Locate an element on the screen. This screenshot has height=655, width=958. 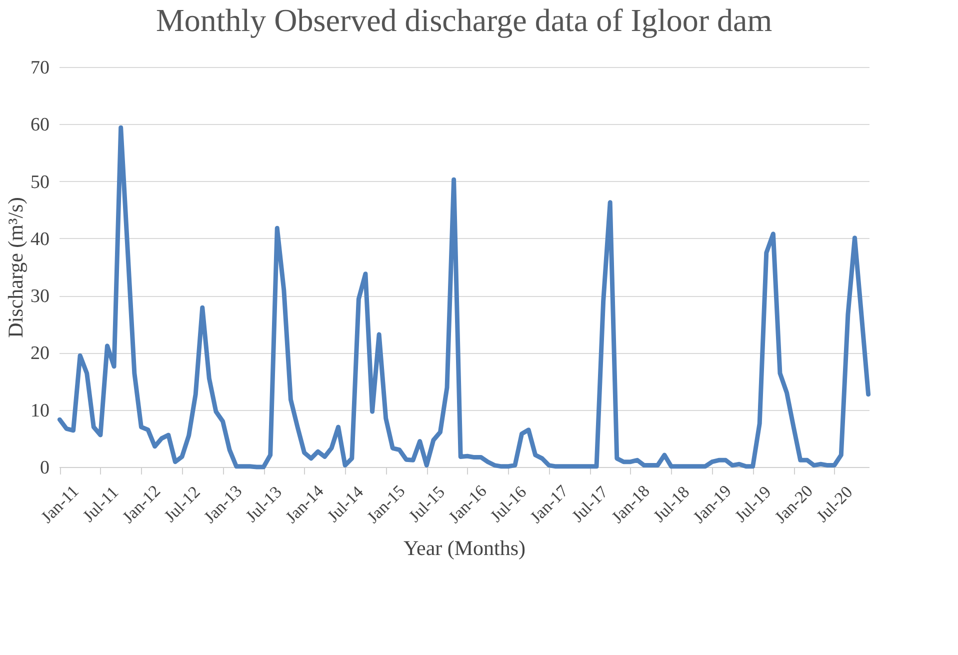
chart-title: Monthly Observed discharge data of Igloor dam is located at coordinates (464, 20).